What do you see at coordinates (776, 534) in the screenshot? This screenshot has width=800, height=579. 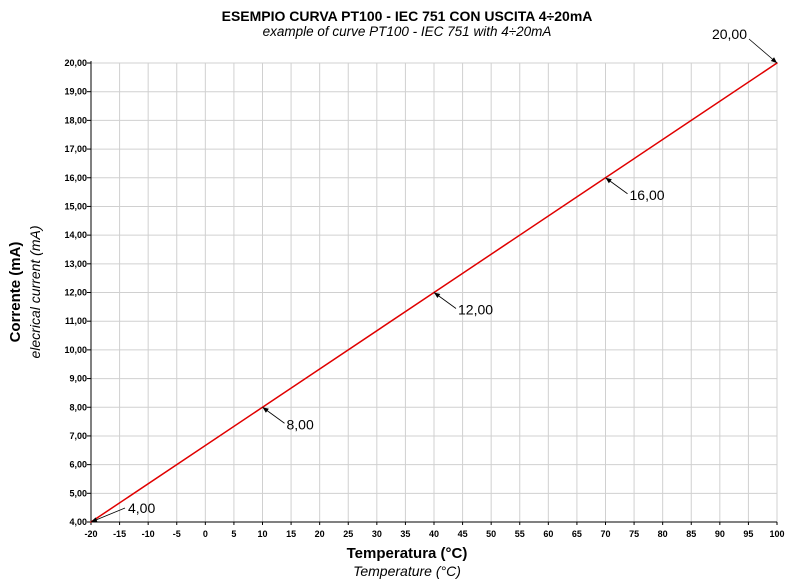 I see `x-tick-label: 100` at bounding box center [776, 534].